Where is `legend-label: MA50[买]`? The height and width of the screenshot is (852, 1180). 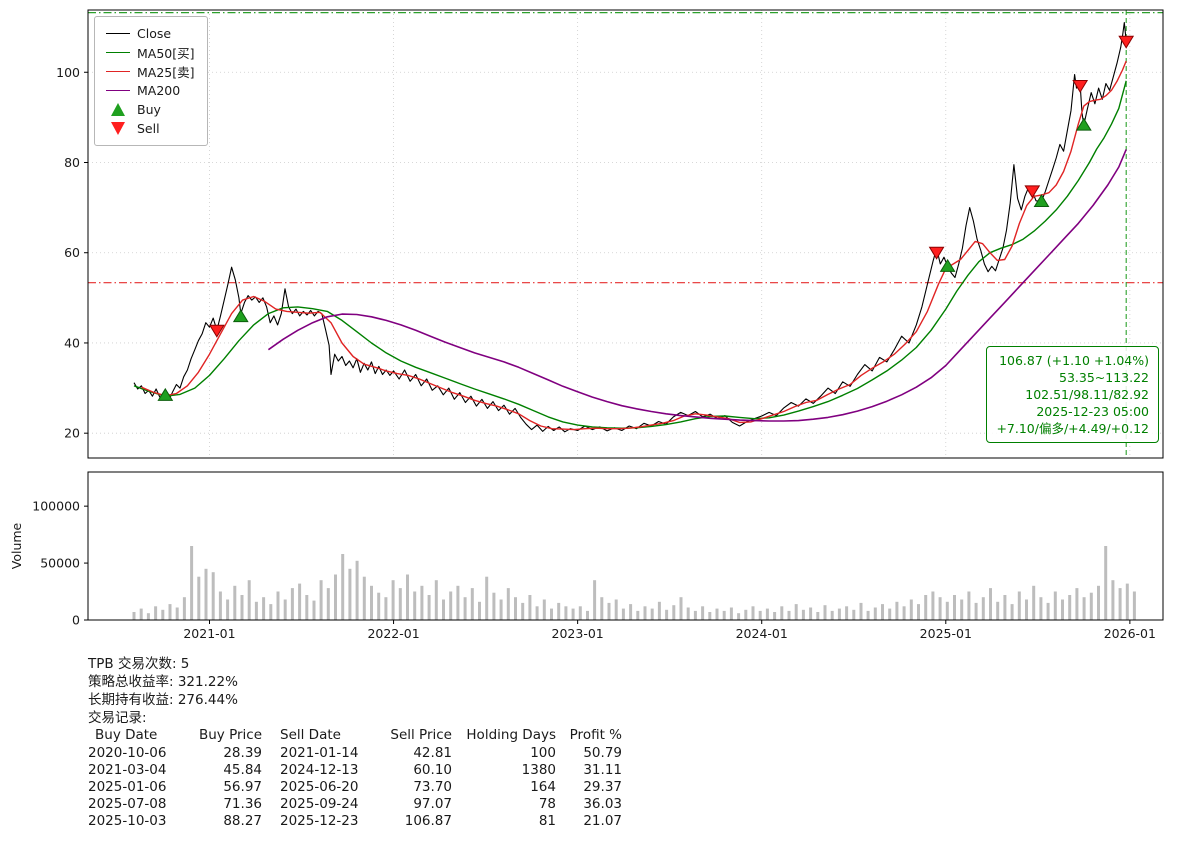 legend-label: MA50[买] is located at coordinates (166, 53).